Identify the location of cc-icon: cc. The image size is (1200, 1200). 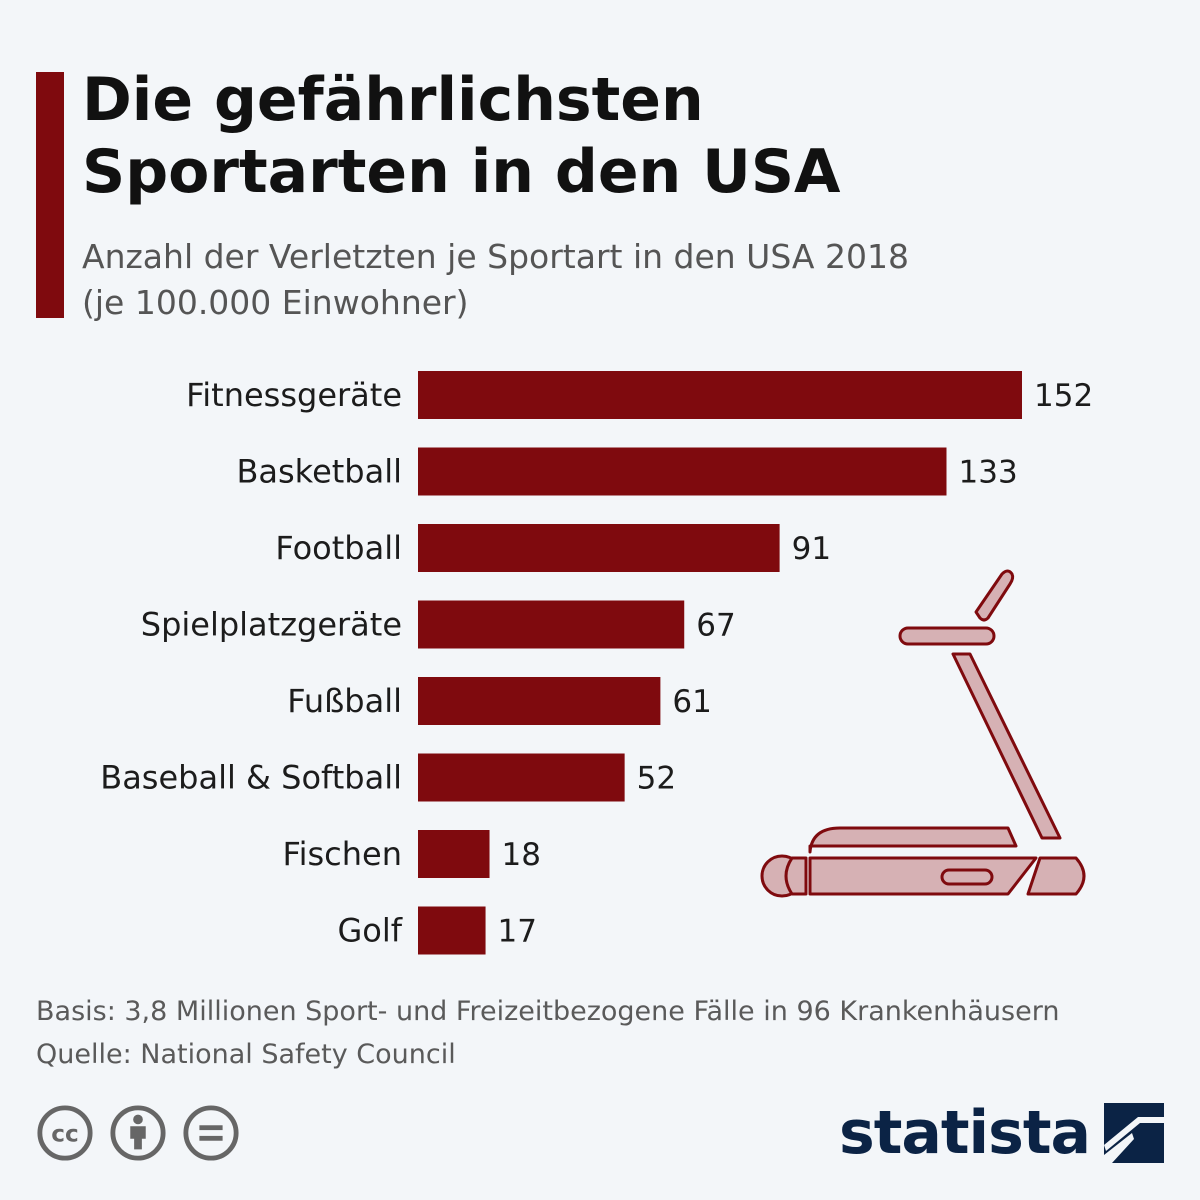
(65, 1133).